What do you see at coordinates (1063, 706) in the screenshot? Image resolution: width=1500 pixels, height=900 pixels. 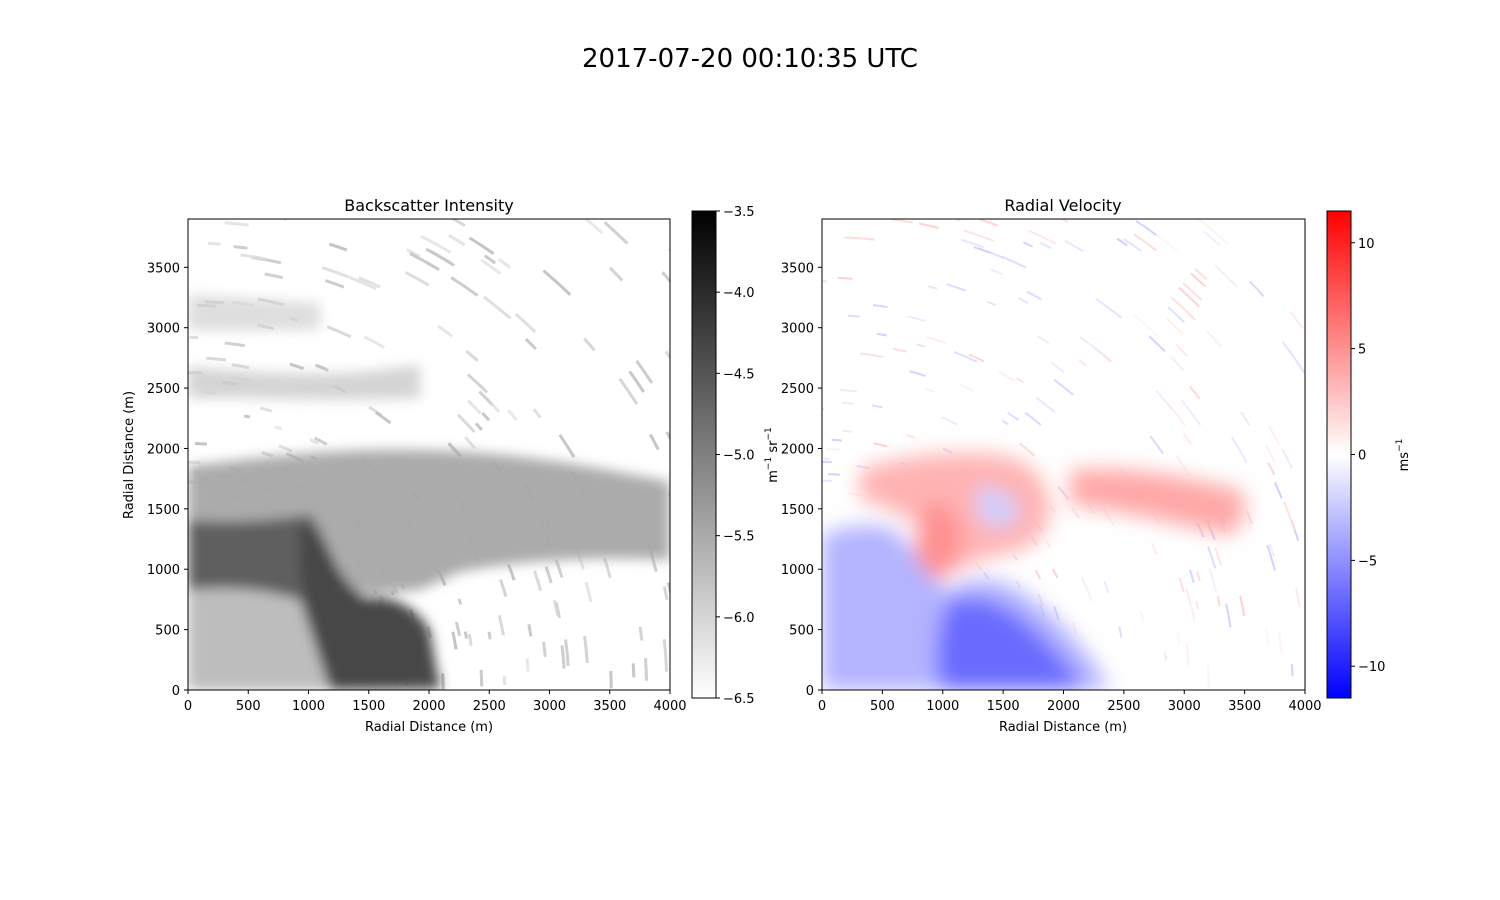 I see `velocity-xtick-label: 2000` at bounding box center [1063, 706].